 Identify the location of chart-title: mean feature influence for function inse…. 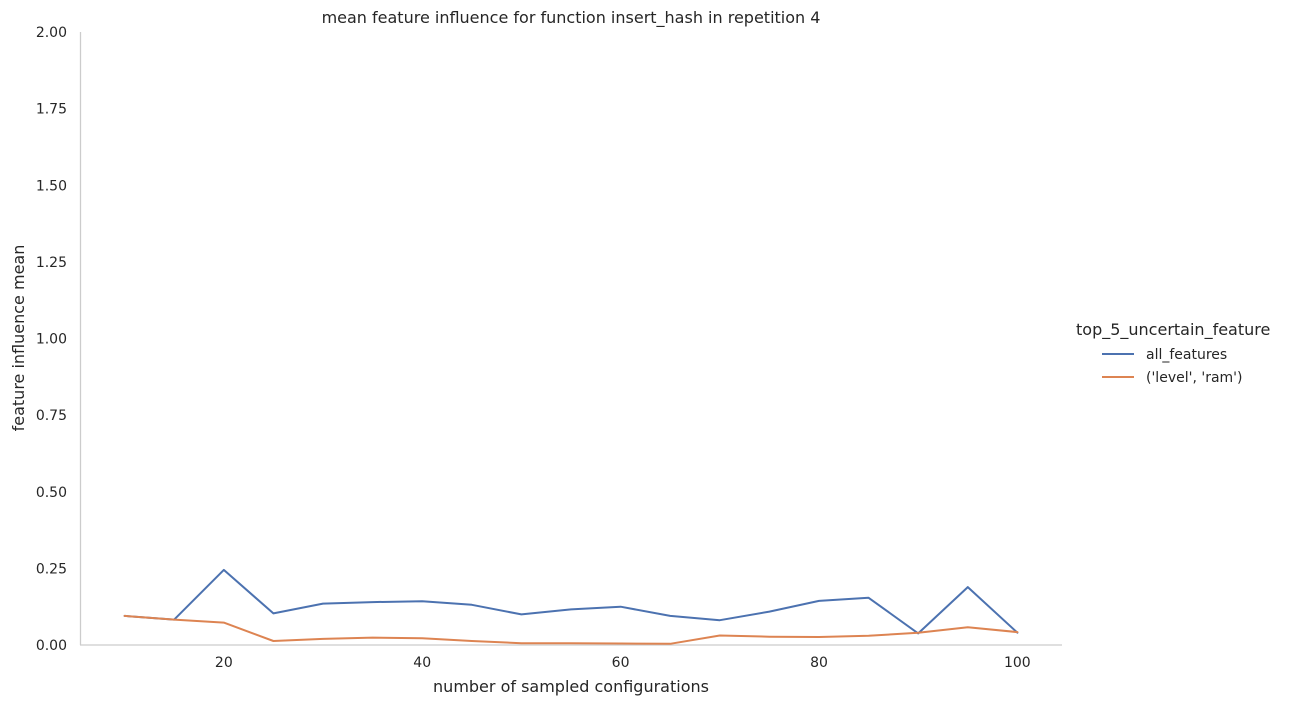
(571, 18).